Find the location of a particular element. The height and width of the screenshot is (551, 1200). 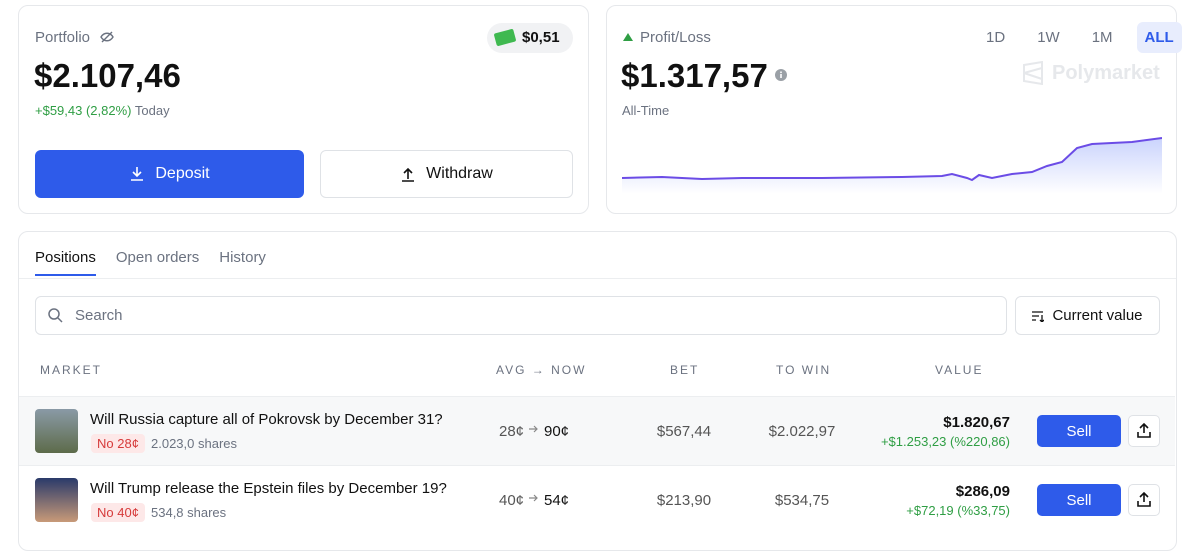

positions-tab: Positions is located at coordinates (65, 262).